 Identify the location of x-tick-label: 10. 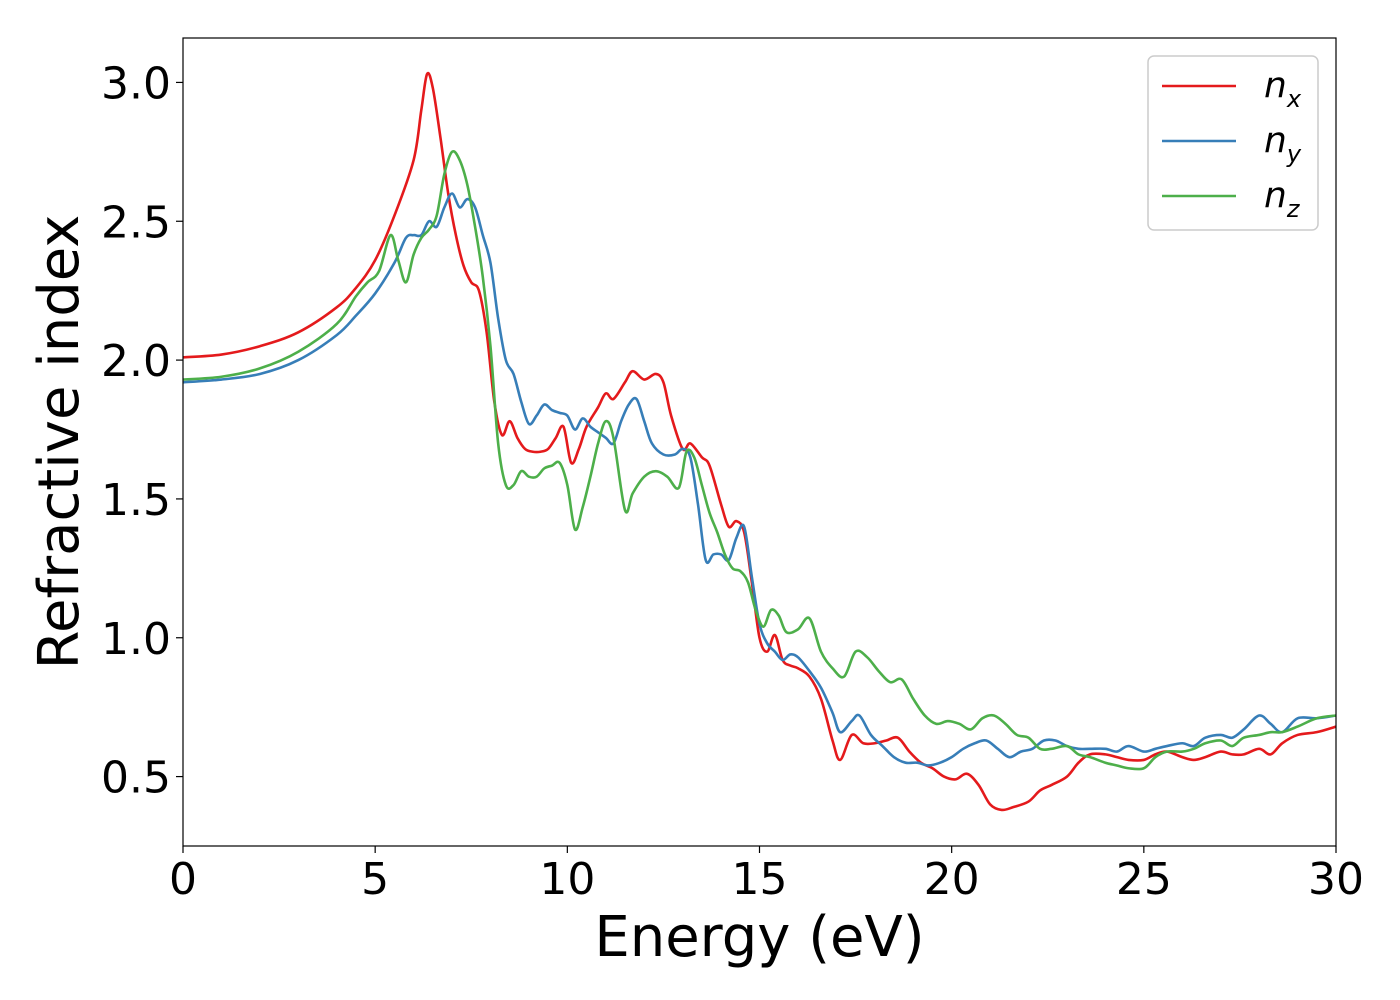
(567, 879).